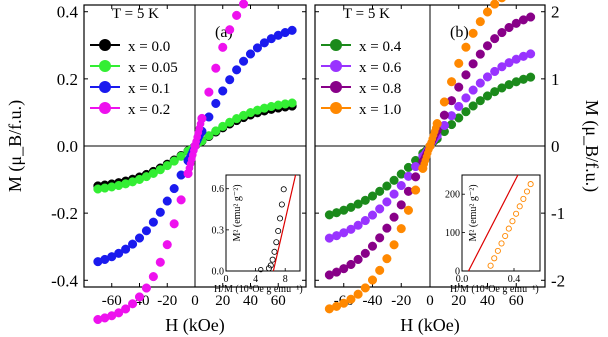  Describe the element at coordinates (278, 301) in the screenshot. I see `x-tick-label: 60` at that location.